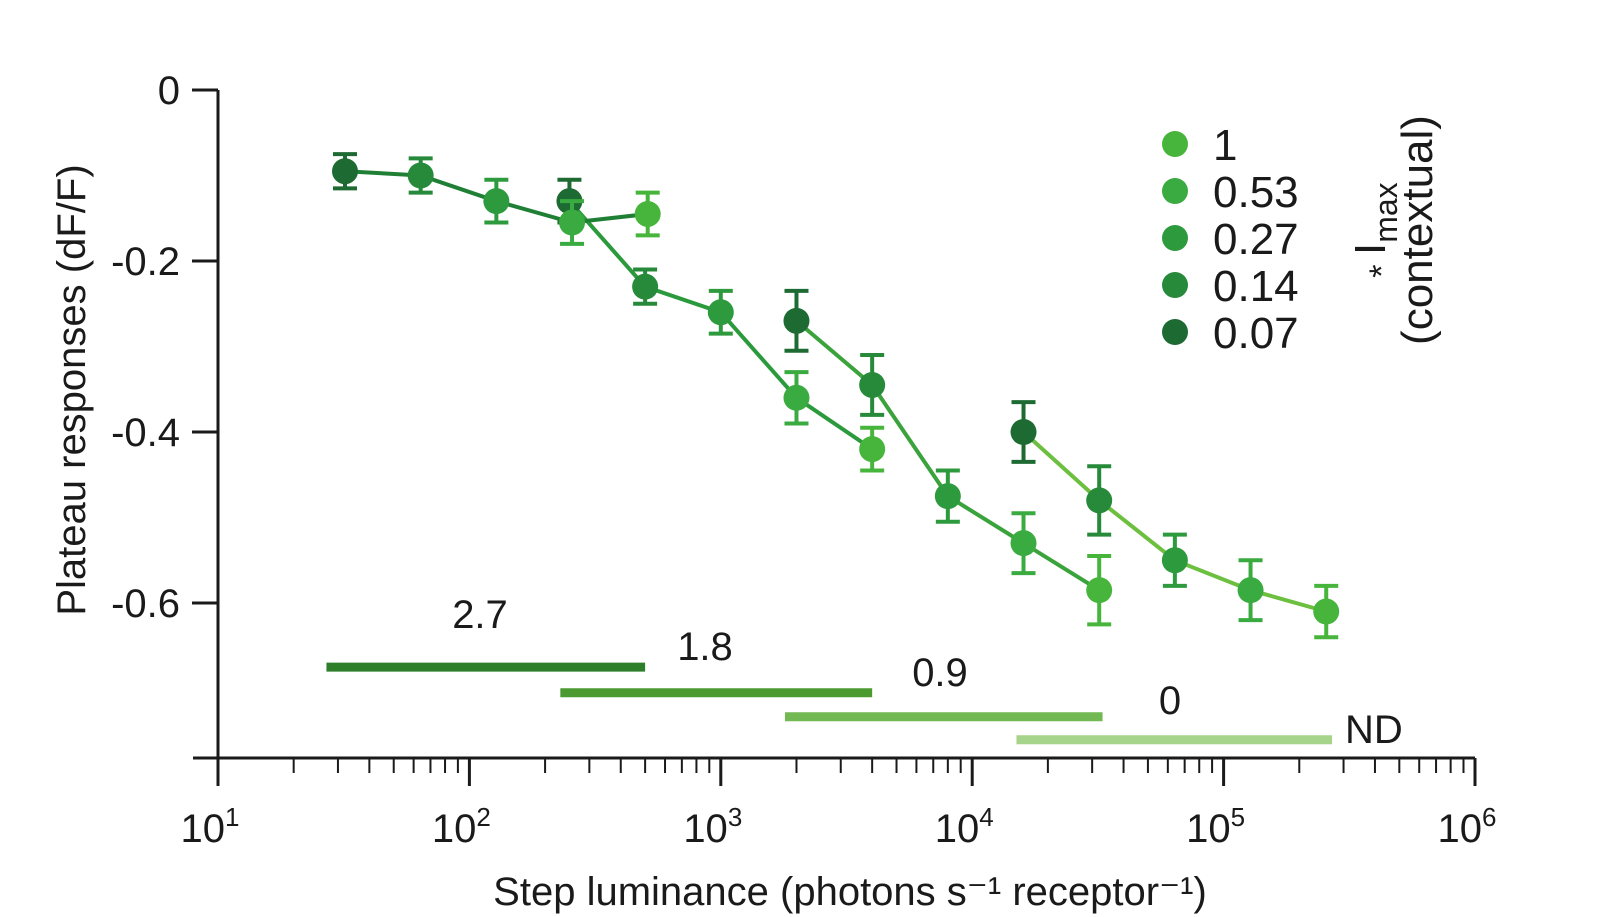  What do you see at coordinates (948, 455) in the screenshot?
I see `series-line` at bounding box center [948, 455].